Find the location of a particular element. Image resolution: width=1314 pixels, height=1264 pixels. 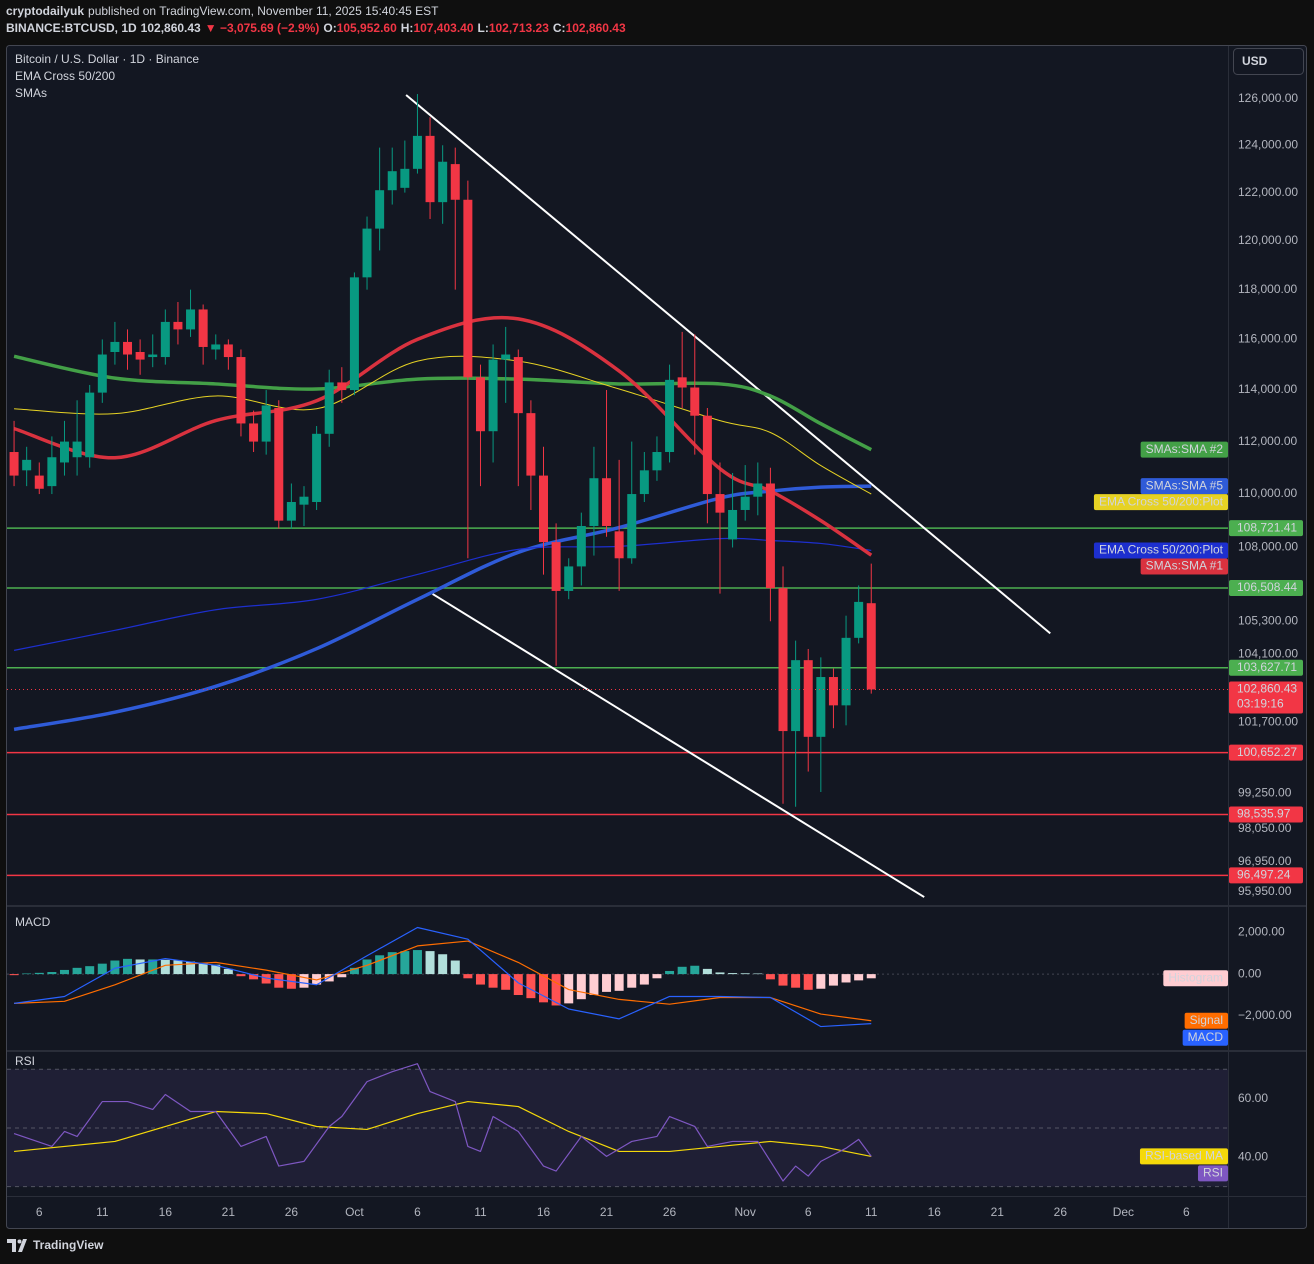

series-label-text: Signal is located at coordinates (1206, 1020).